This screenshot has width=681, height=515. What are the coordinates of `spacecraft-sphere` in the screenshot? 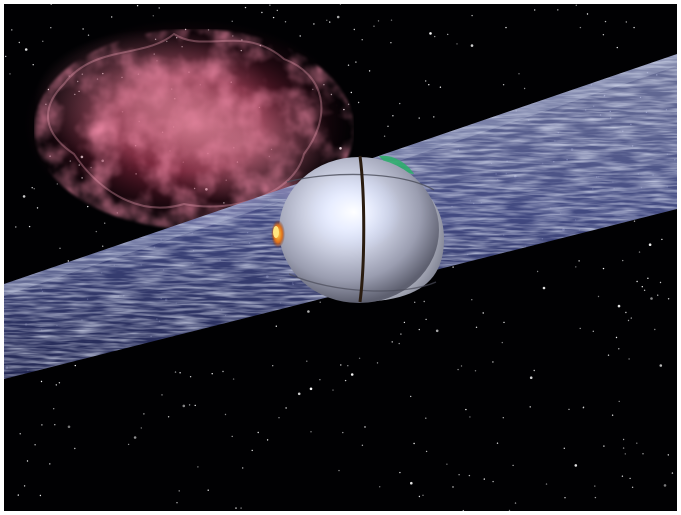 It's located at (357, 229).